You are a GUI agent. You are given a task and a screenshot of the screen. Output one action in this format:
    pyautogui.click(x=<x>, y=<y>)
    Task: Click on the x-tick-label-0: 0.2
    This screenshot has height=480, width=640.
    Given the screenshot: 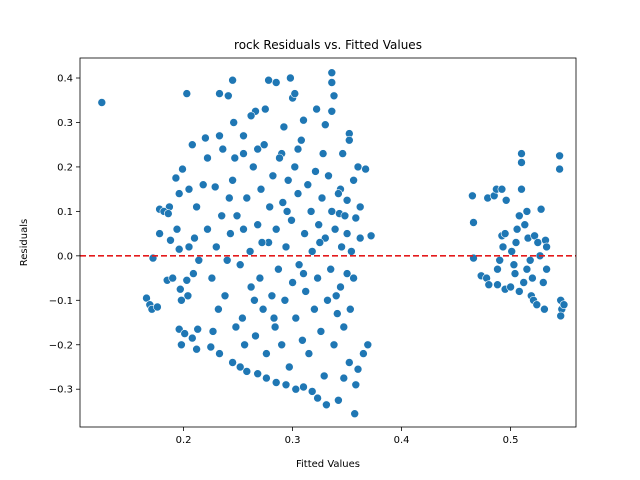 What is the action you would take?
    pyautogui.click(x=184, y=440)
    